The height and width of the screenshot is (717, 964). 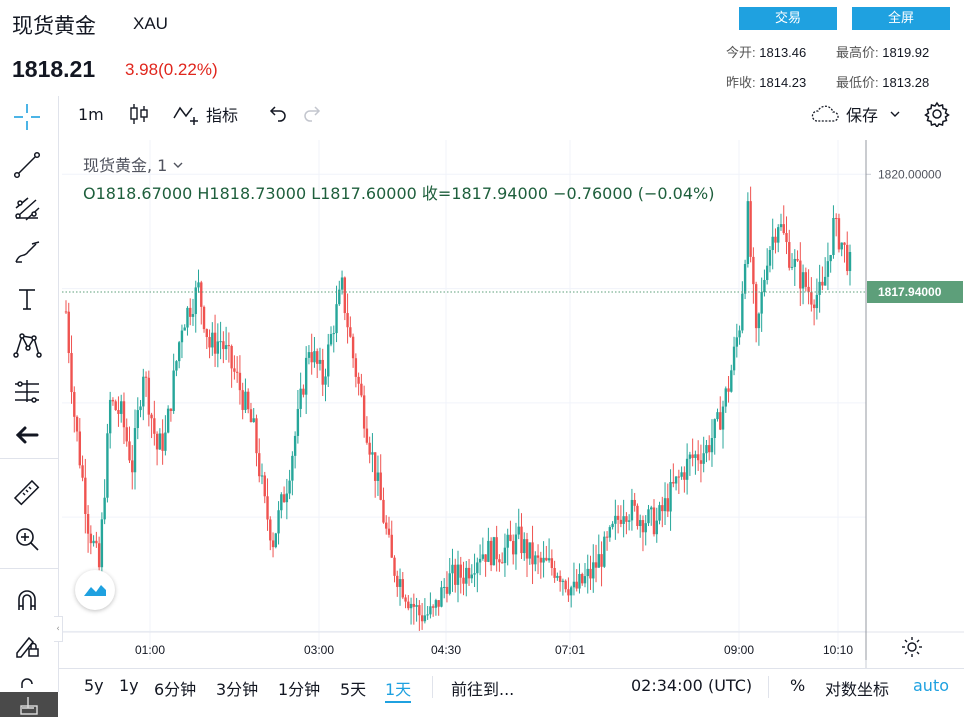 I want to click on settings-gear-icon, so click(x=937, y=114).